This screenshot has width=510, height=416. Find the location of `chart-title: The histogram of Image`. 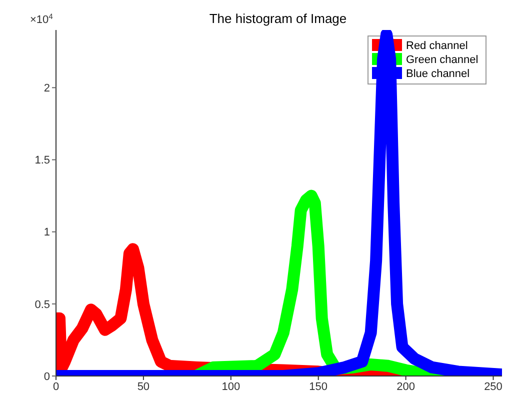

chart-title: The histogram of Image is located at coordinates (278, 18).